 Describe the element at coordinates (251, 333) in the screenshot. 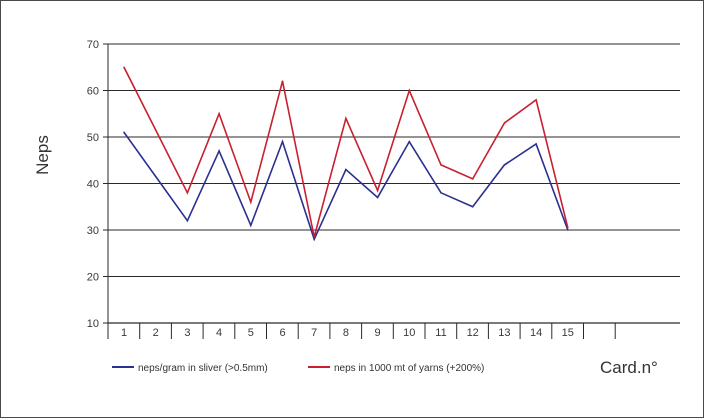

I see `x-tick-label-5: 5` at that location.